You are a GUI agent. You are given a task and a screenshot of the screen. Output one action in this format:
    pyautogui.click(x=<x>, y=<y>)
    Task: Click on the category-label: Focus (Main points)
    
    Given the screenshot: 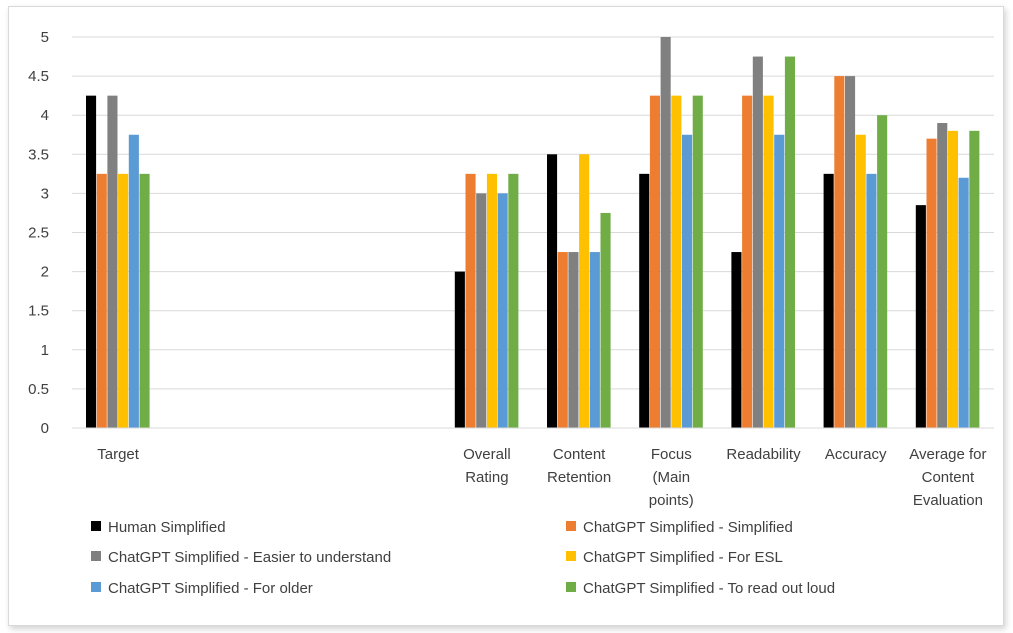 What is the action you would take?
    pyautogui.click(x=671, y=477)
    